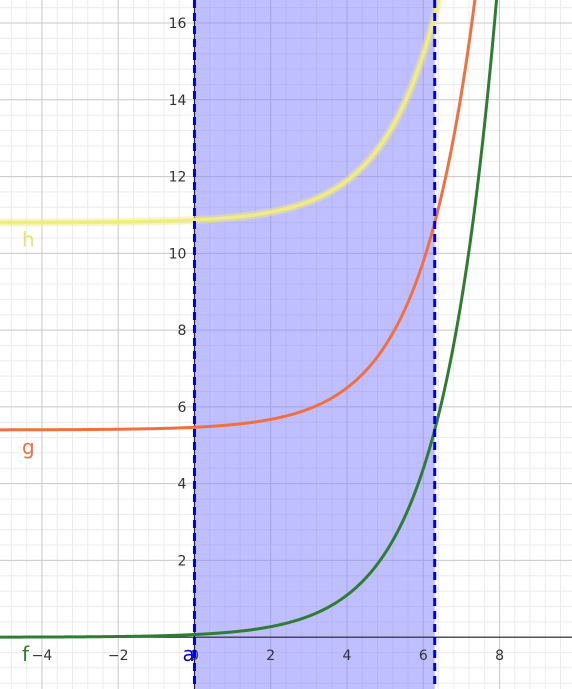  Describe the element at coordinates (178, 101) in the screenshot. I see `y-tick-label: 14` at that location.